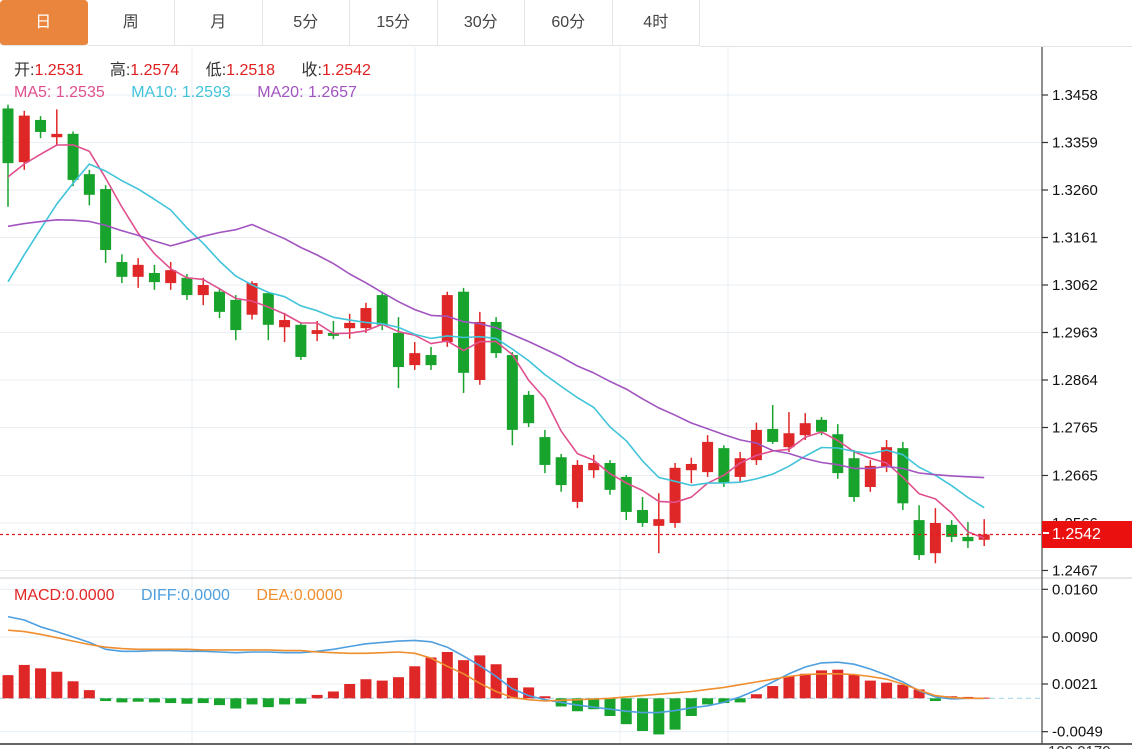  Describe the element at coordinates (154, 92) in the screenshot. I see `ma10-label: MA10:` at that location.